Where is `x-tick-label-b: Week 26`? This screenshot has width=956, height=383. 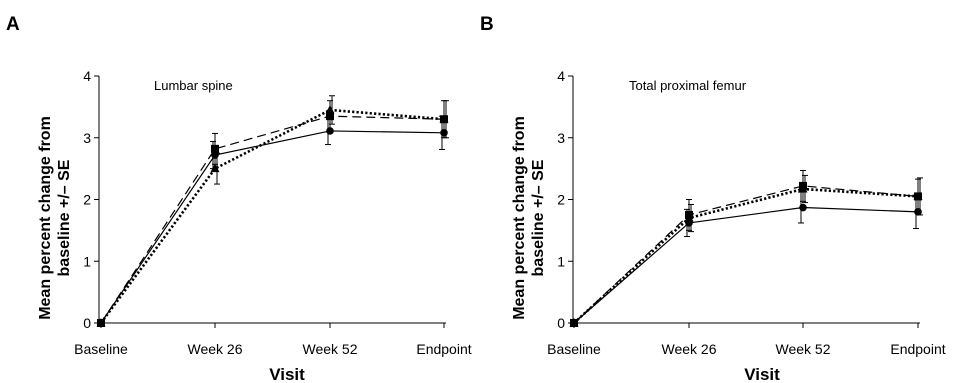 x-tick-label-b: Week 26 is located at coordinates (689, 349).